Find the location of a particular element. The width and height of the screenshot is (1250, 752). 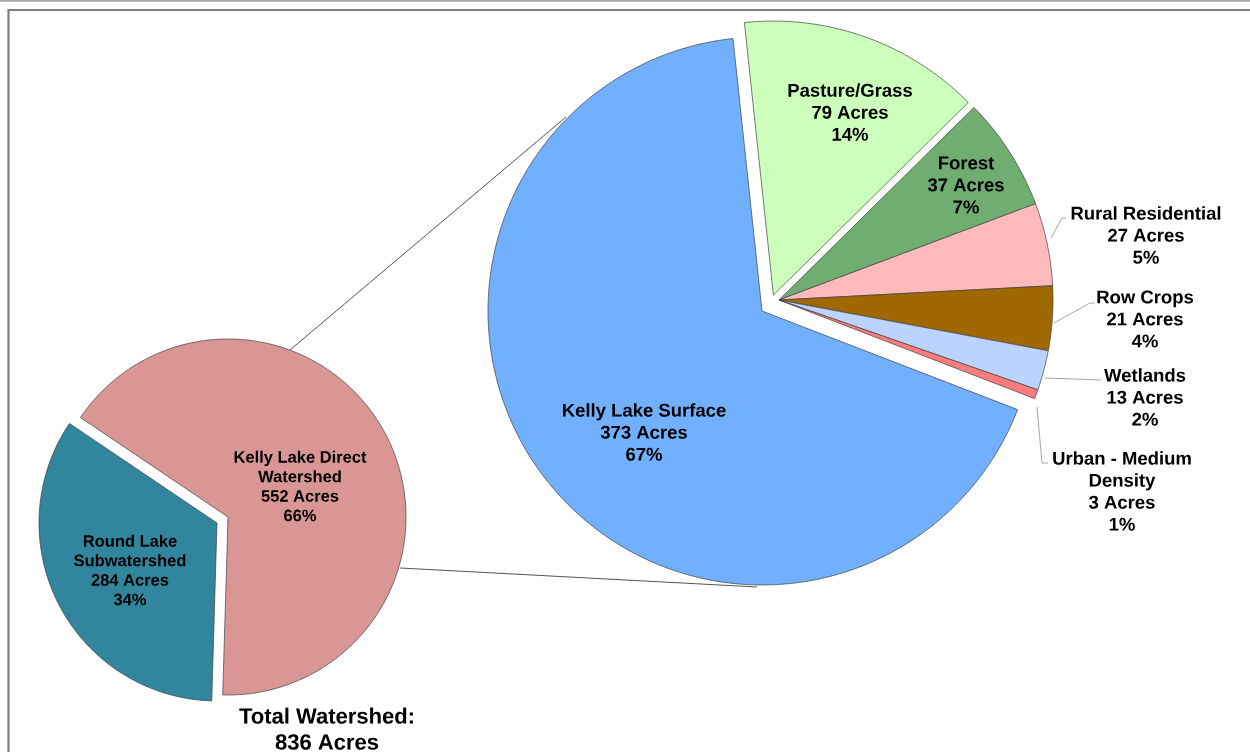

slice-label: Pasture/Grass is located at coordinates (850, 90).